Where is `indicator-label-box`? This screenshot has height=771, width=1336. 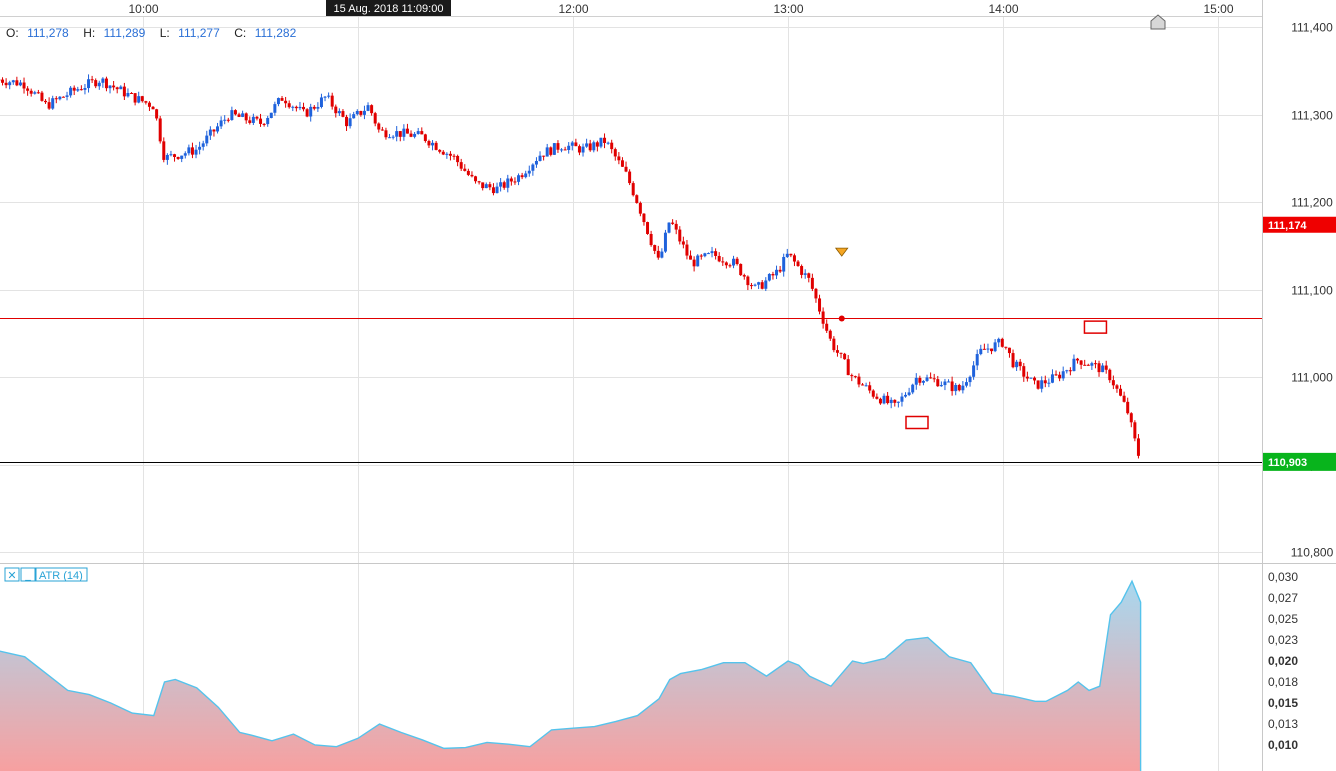 indicator-label-box is located at coordinates (61, 574).